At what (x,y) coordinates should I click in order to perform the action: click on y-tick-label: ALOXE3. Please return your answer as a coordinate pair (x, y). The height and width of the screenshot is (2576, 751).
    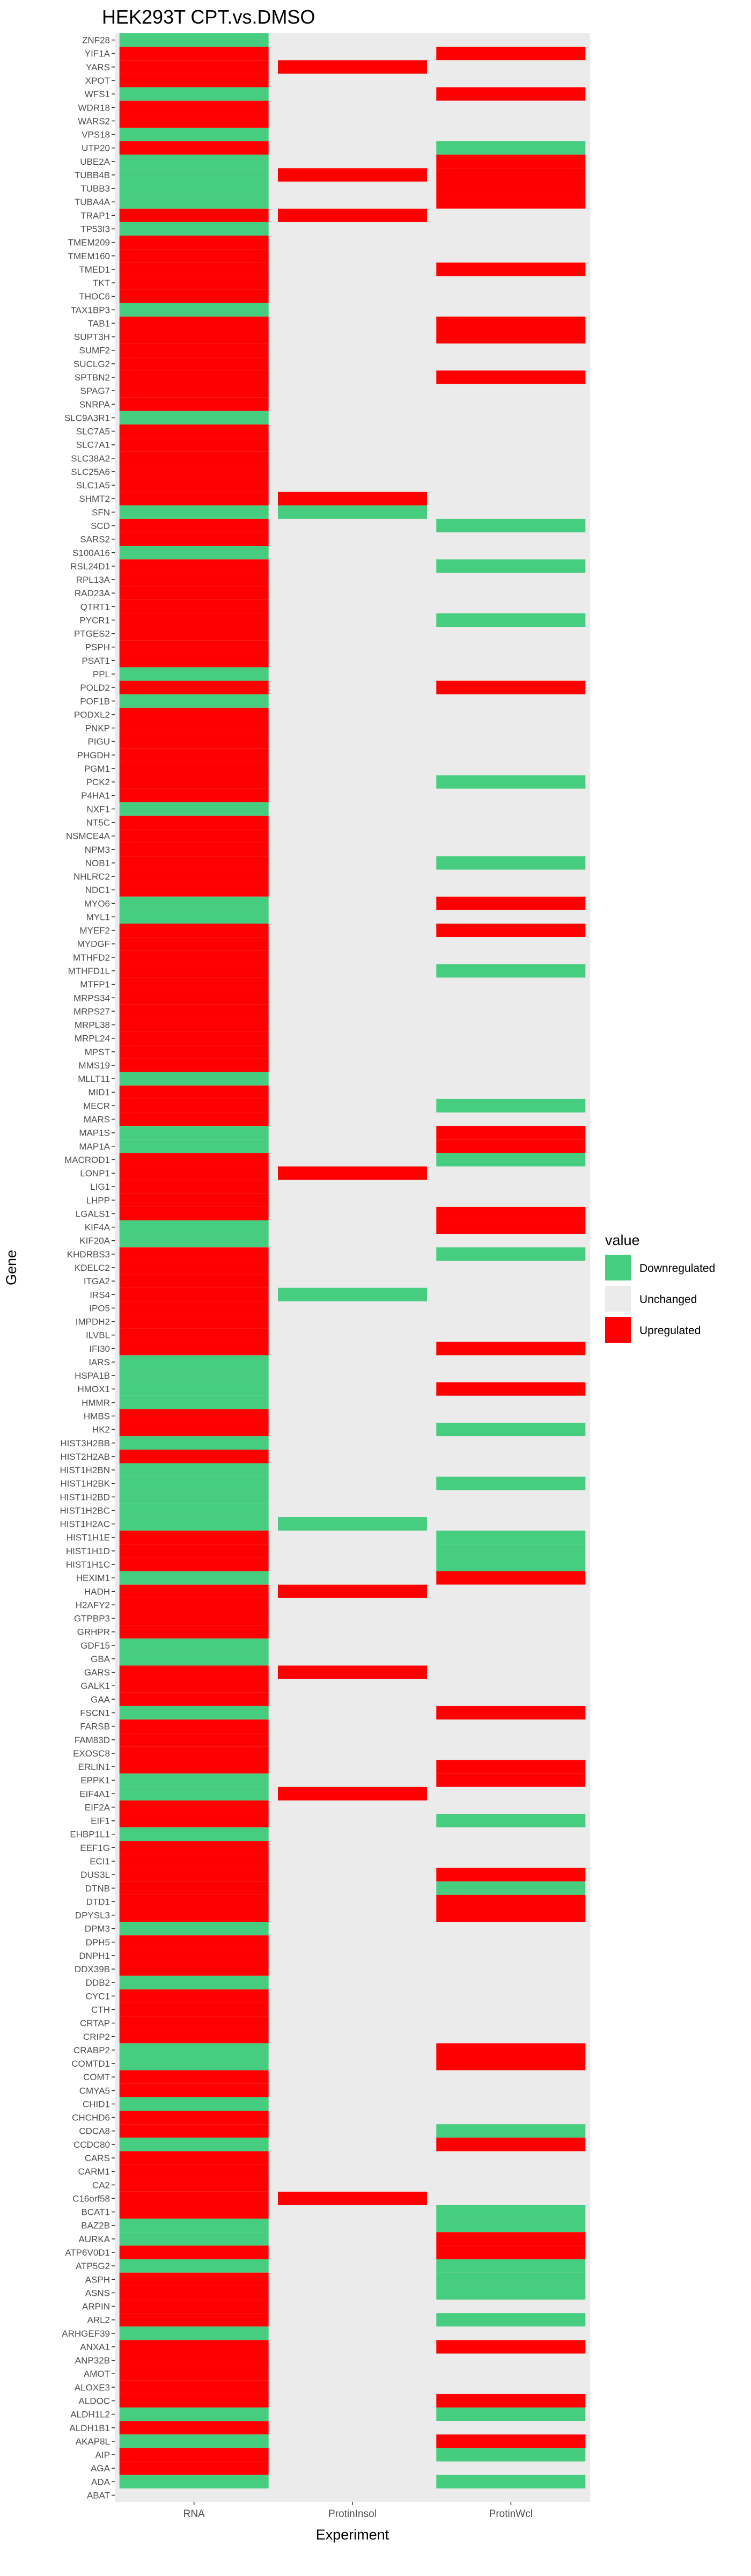
    Looking at the image, I should click on (92, 2387).